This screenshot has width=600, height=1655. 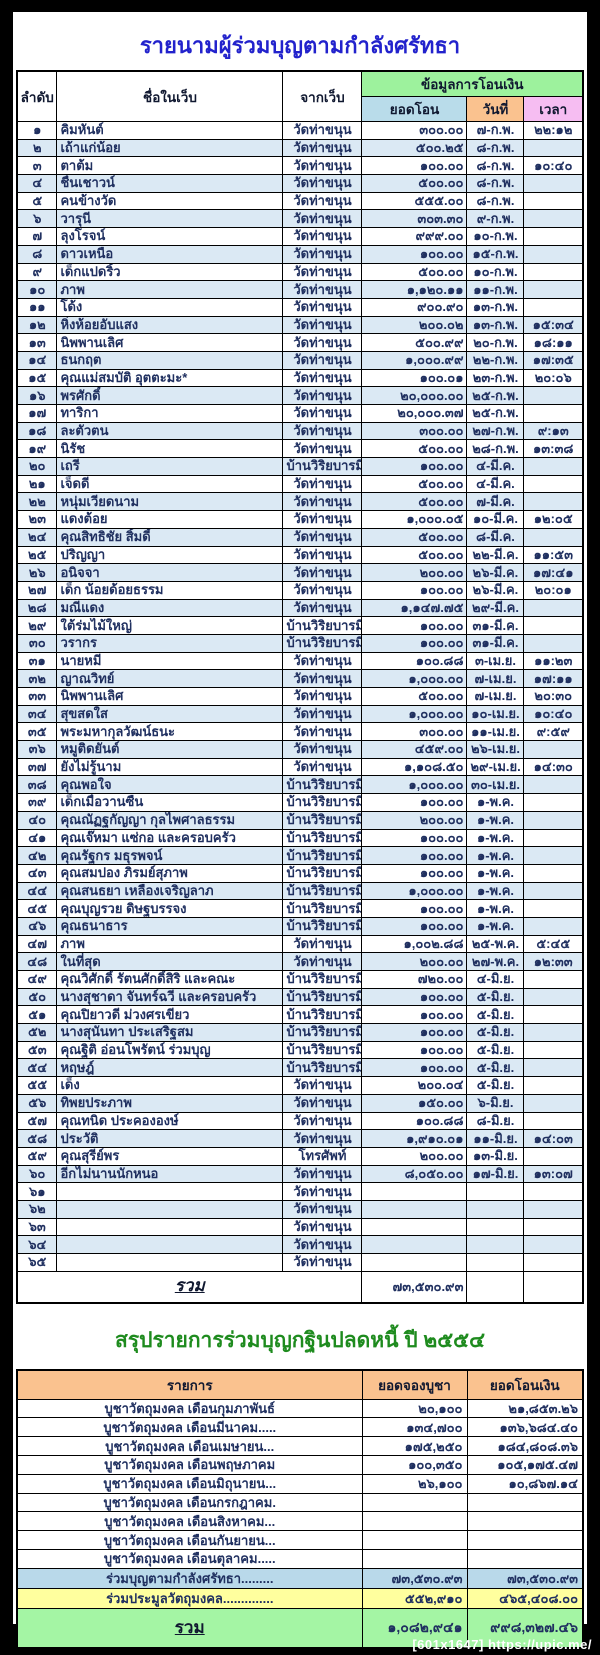 I want to click on summary-table-footer: รวม ๑,๐๘๒,๙๔๑ ๙๙๘,๓๒๗.๔๖, so click(x=300, y=1628).